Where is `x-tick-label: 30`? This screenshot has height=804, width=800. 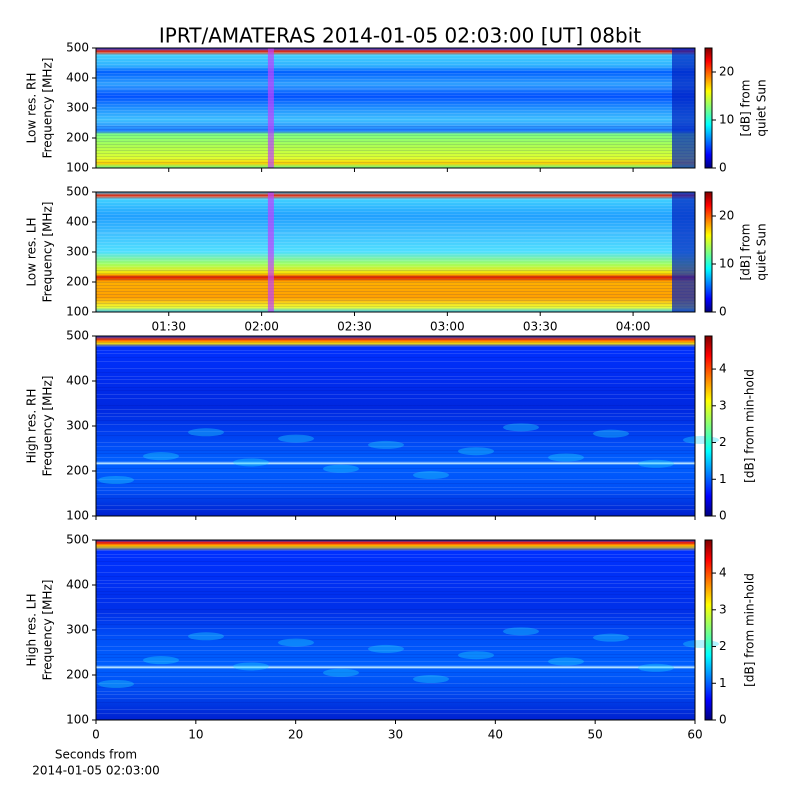
x-tick-label: 30 is located at coordinates (395, 735).